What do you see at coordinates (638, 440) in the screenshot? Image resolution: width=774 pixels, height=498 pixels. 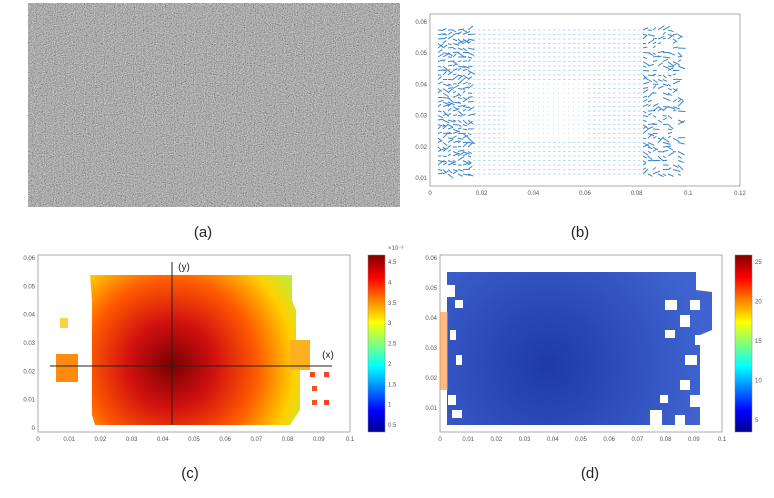 I see `x-tick-label: 0.07` at bounding box center [638, 440].